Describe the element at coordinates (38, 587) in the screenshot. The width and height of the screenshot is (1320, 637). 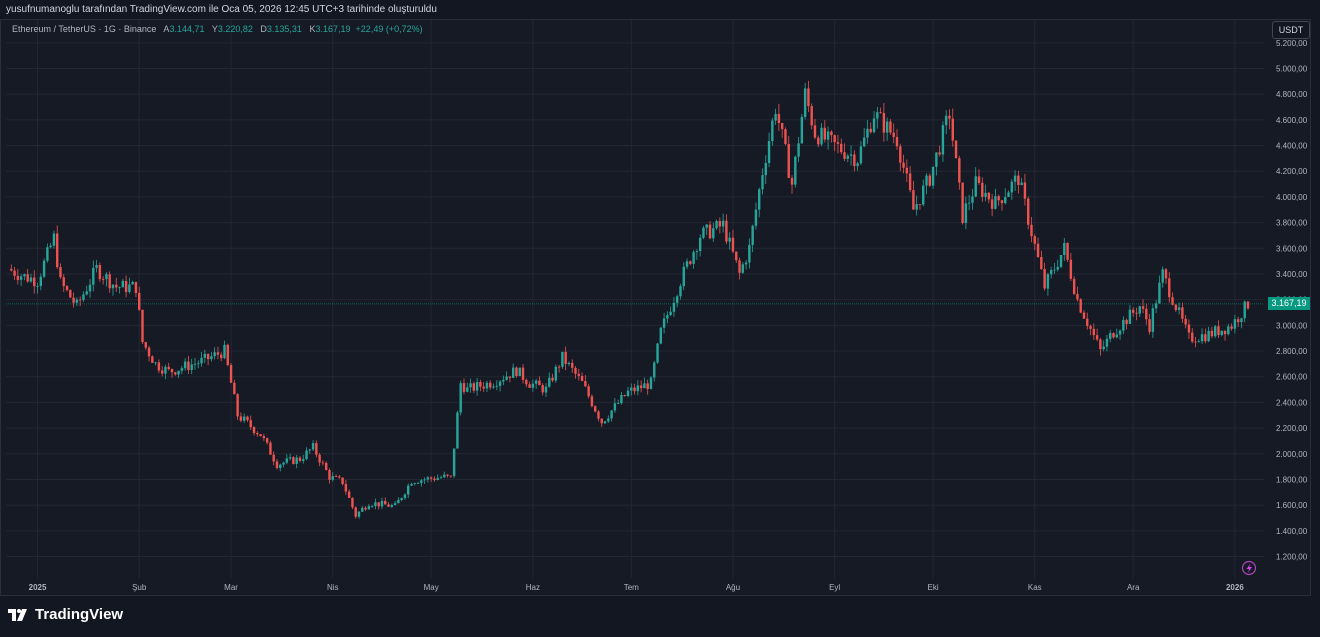
I see `date-tick-label: 2025` at that location.